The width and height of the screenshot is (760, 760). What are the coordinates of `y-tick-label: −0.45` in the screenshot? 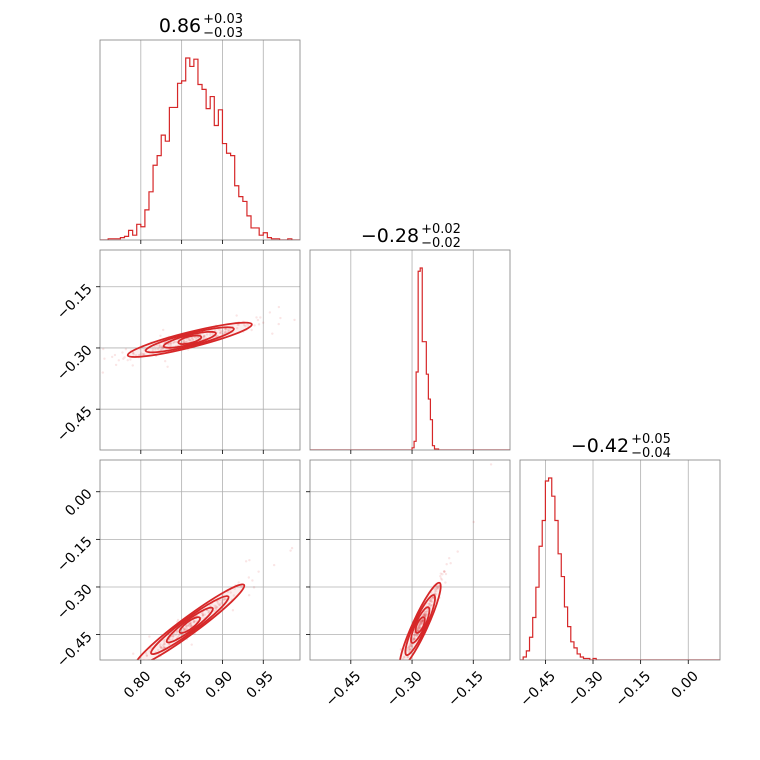 It's located at (75, 425).